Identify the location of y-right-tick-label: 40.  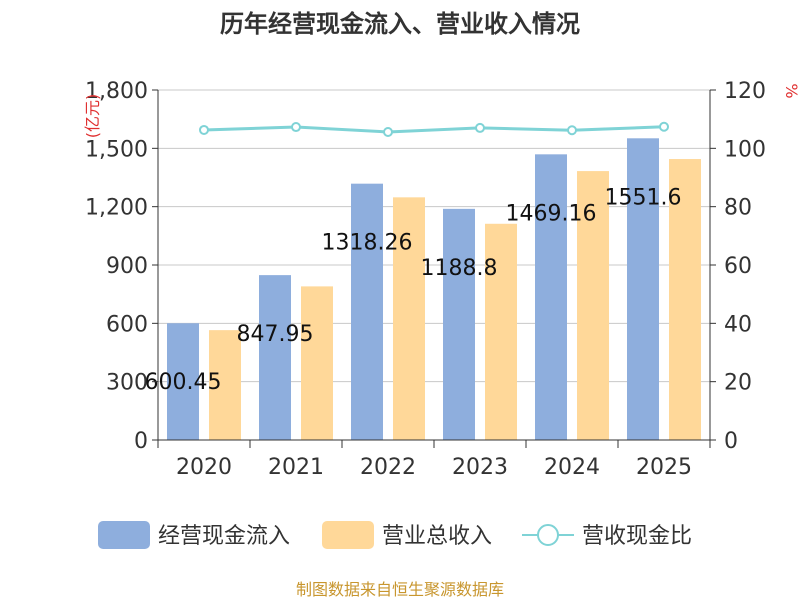
(738, 324).